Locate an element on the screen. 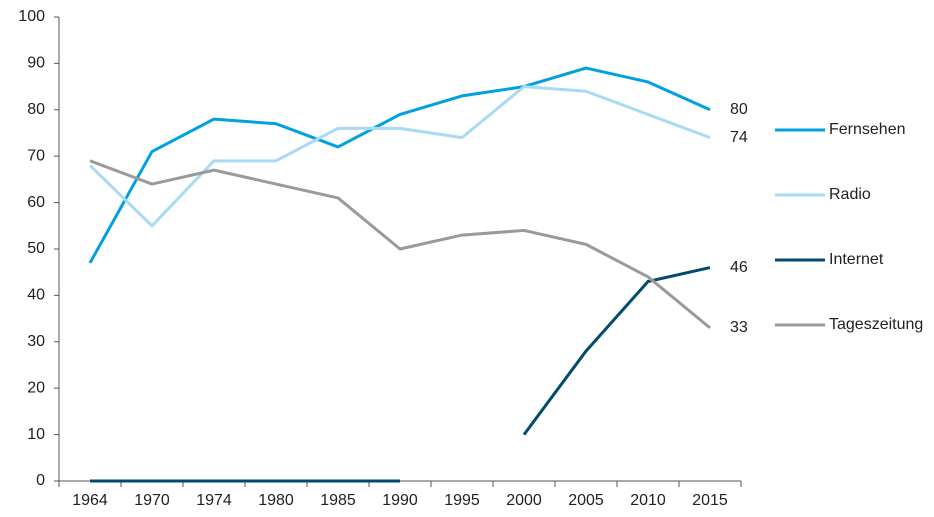  end-value-label: 46 is located at coordinates (739, 267).